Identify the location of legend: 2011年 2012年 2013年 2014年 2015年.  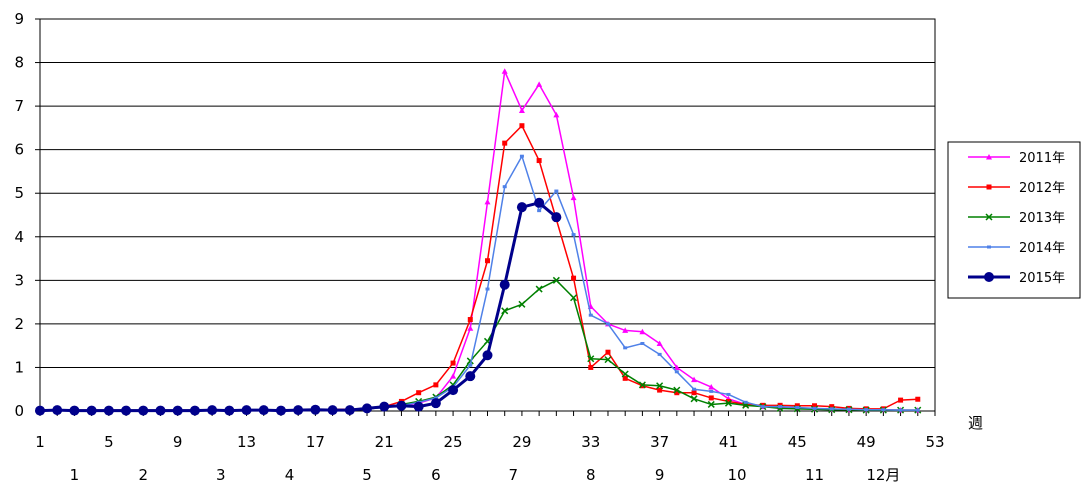
(1014, 220).